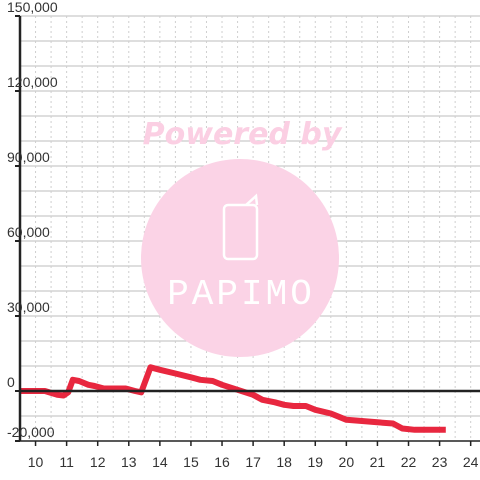 This screenshot has width=480, height=480. I want to click on y-tick-label: 150,000, so click(32, 7).